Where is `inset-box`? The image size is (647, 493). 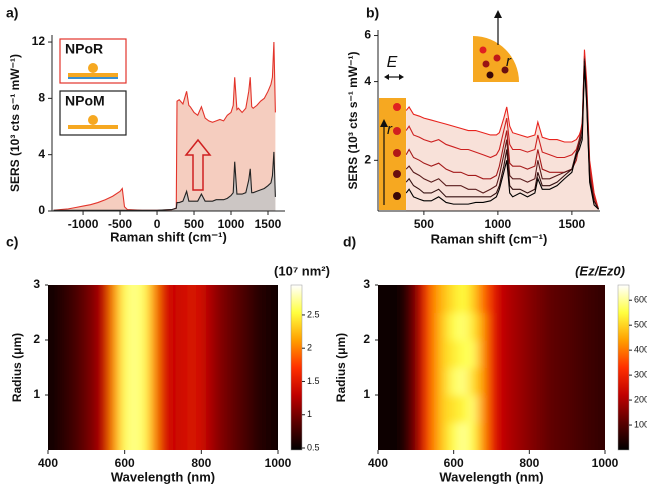 inset-box is located at coordinates (392, 154).